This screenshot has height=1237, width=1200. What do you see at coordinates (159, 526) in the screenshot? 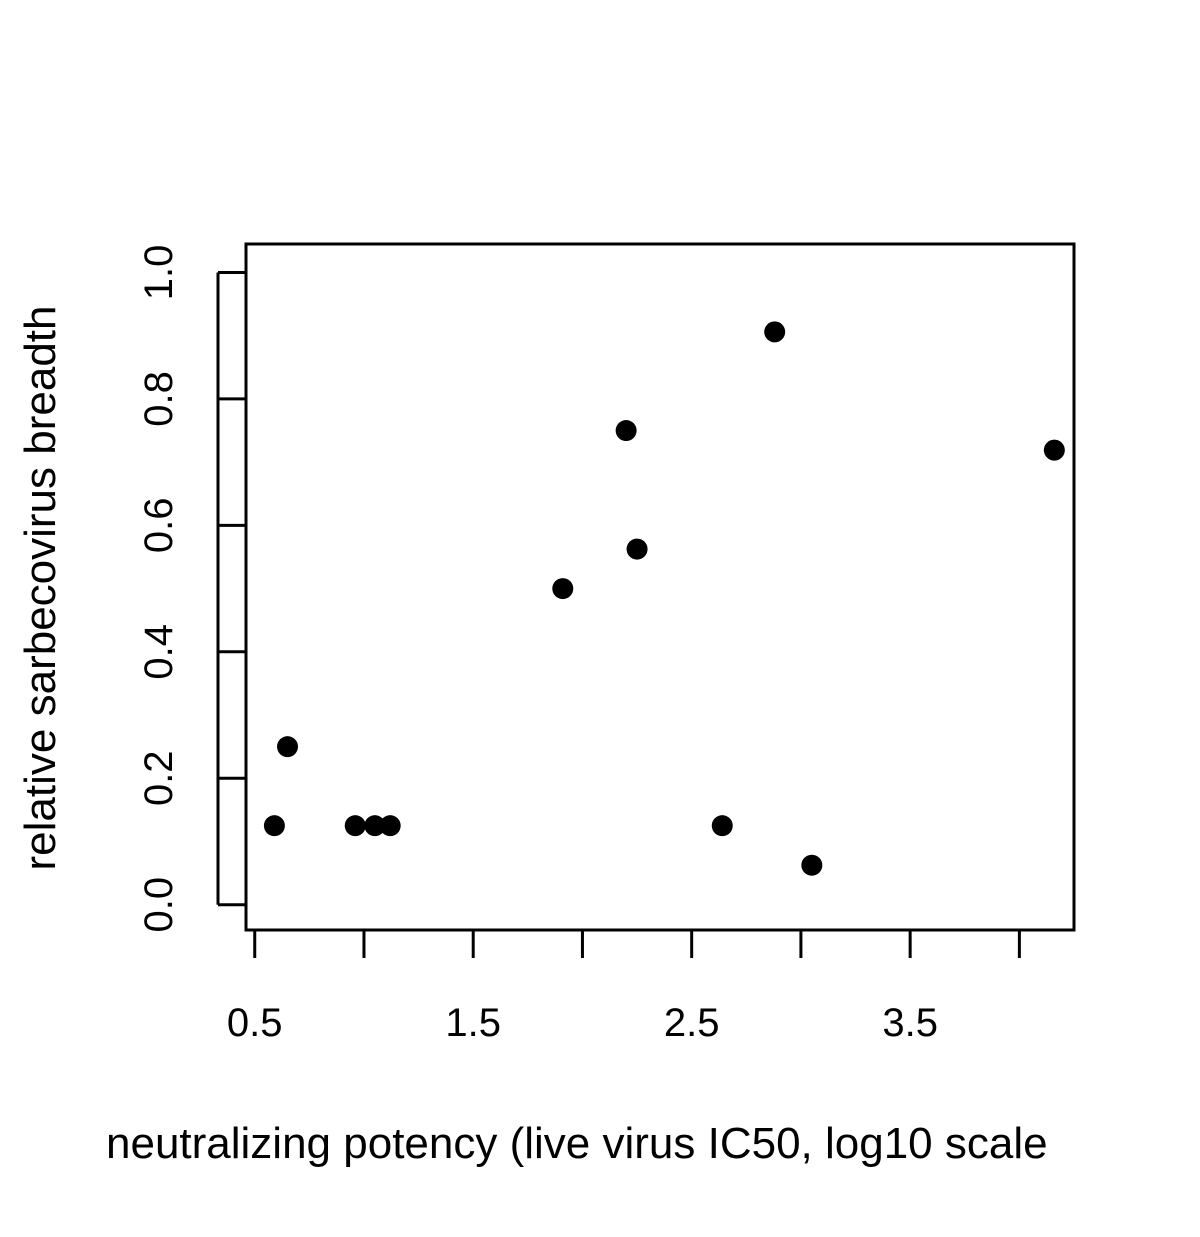
I see `y-tick-label: 0.6` at bounding box center [159, 526].